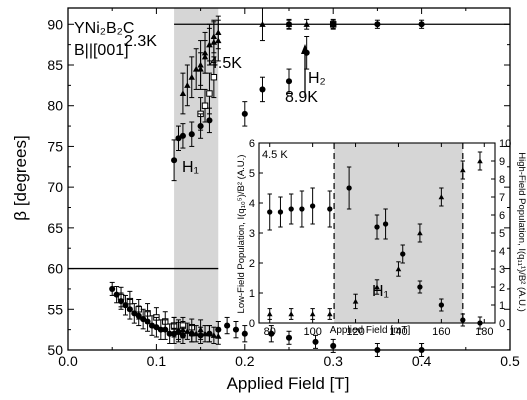 The height and width of the screenshot is (400, 527). Describe the element at coordinates (505, 144) in the screenshot. I see `inset-y-right-tick-label: 10` at that location.